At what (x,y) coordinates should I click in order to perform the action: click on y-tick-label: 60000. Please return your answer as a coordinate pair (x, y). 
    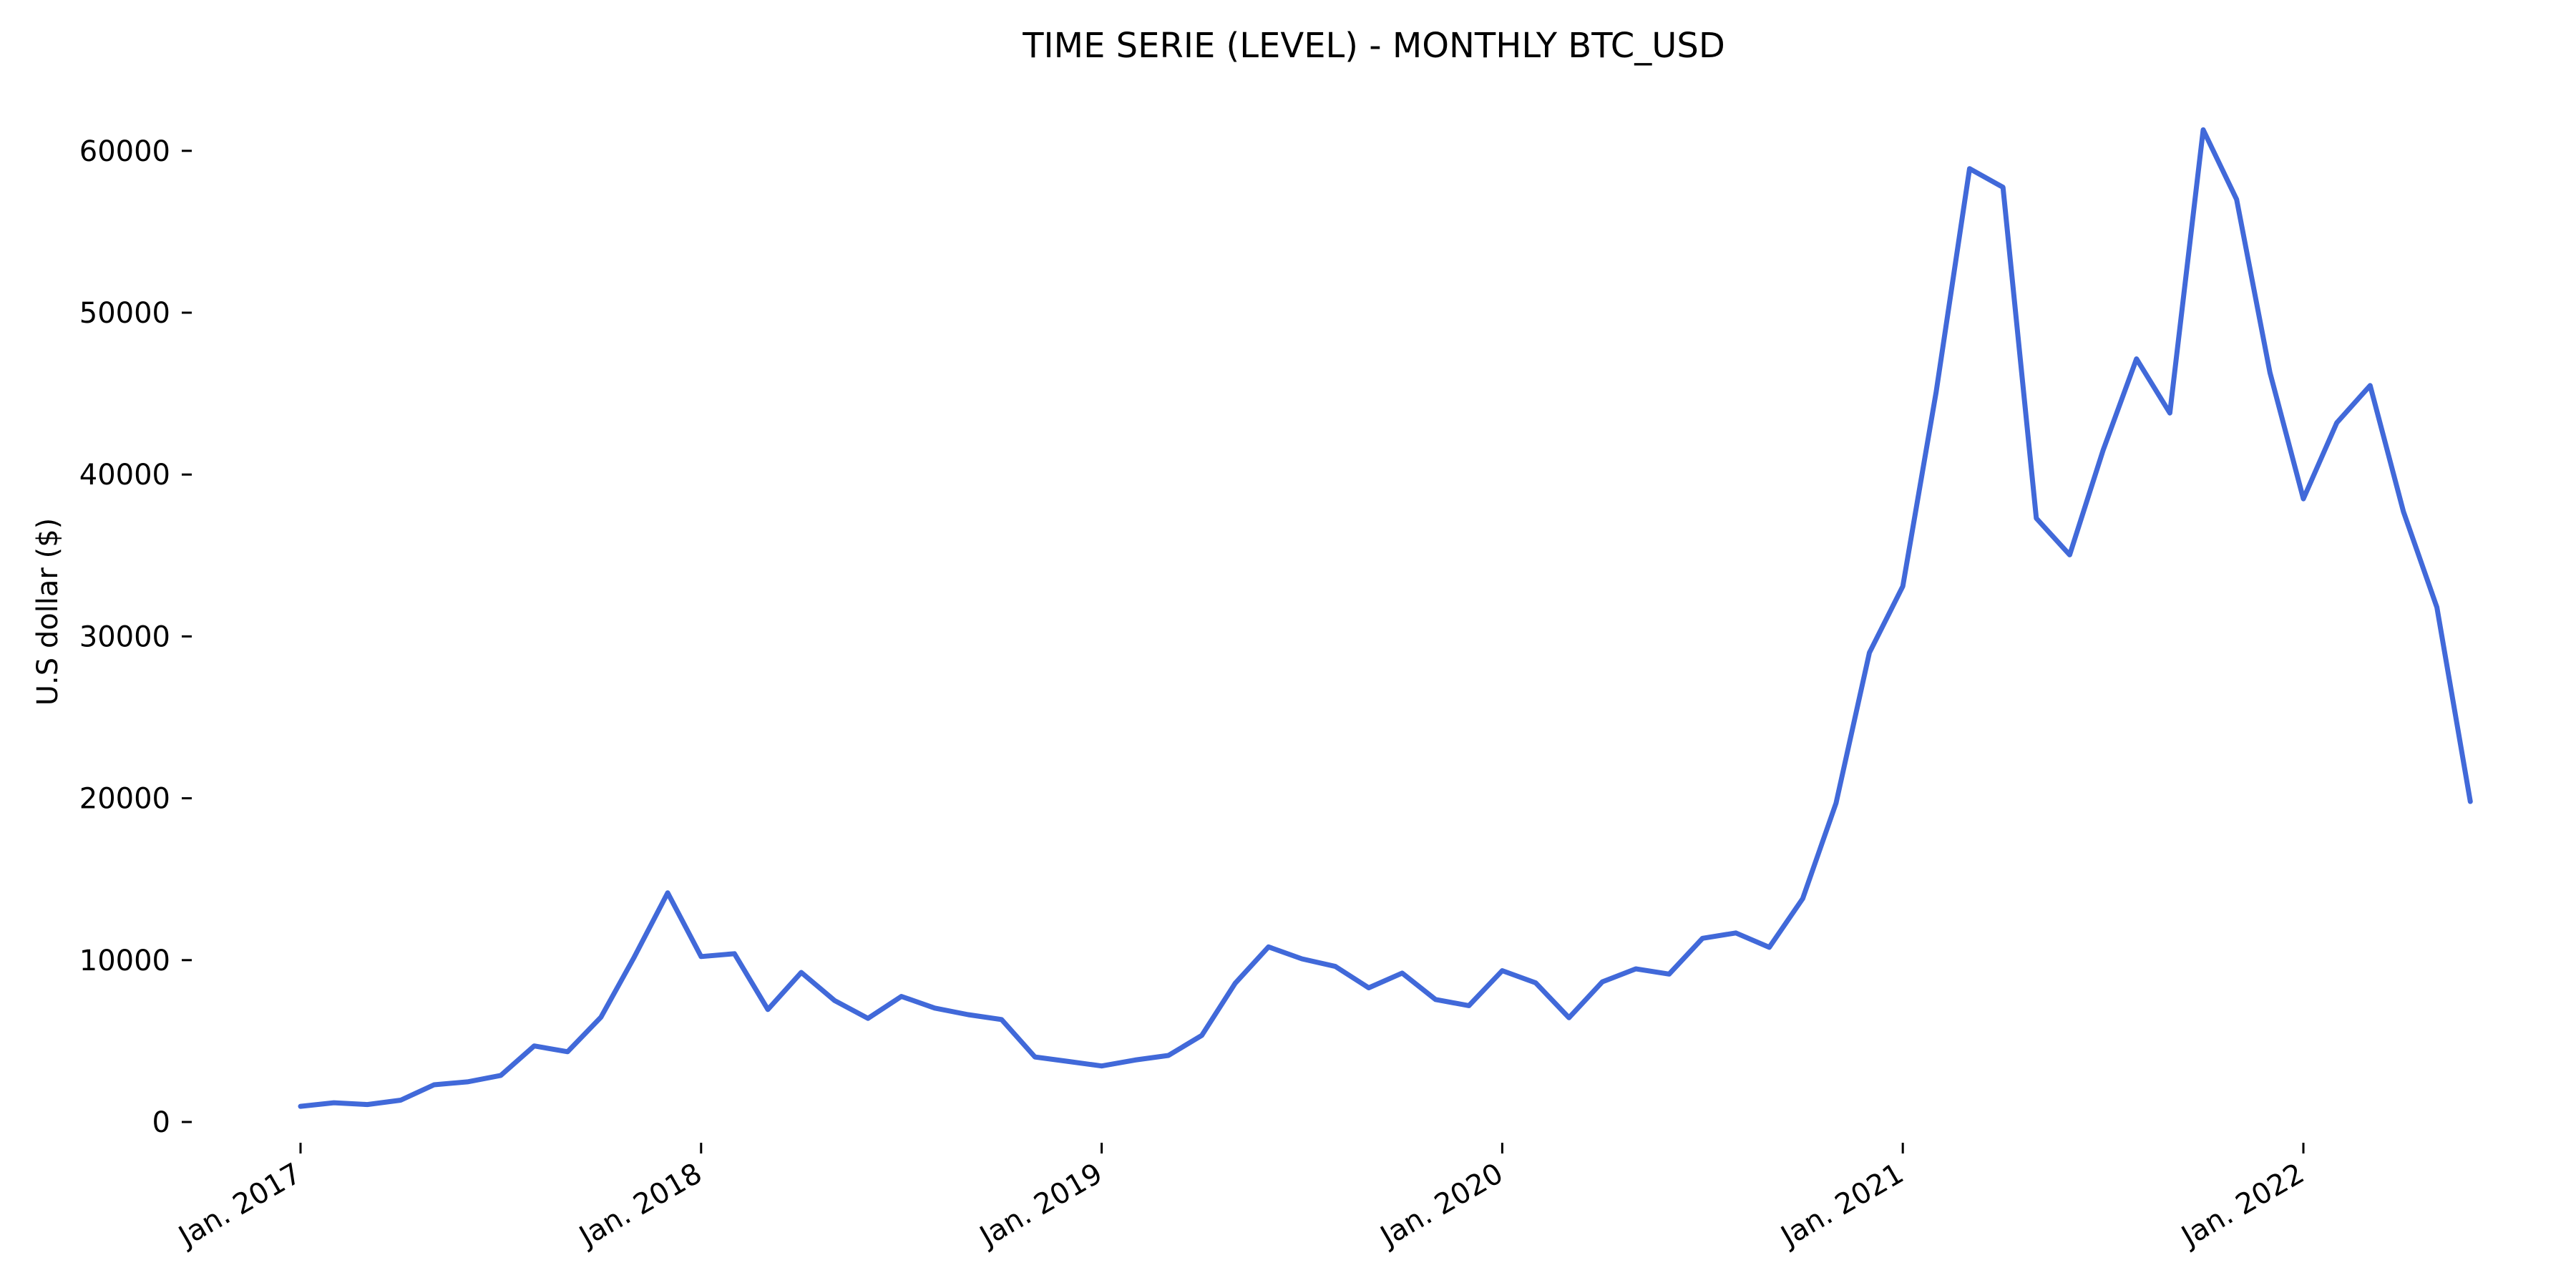
    Looking at the image, I should click on (124, 151).